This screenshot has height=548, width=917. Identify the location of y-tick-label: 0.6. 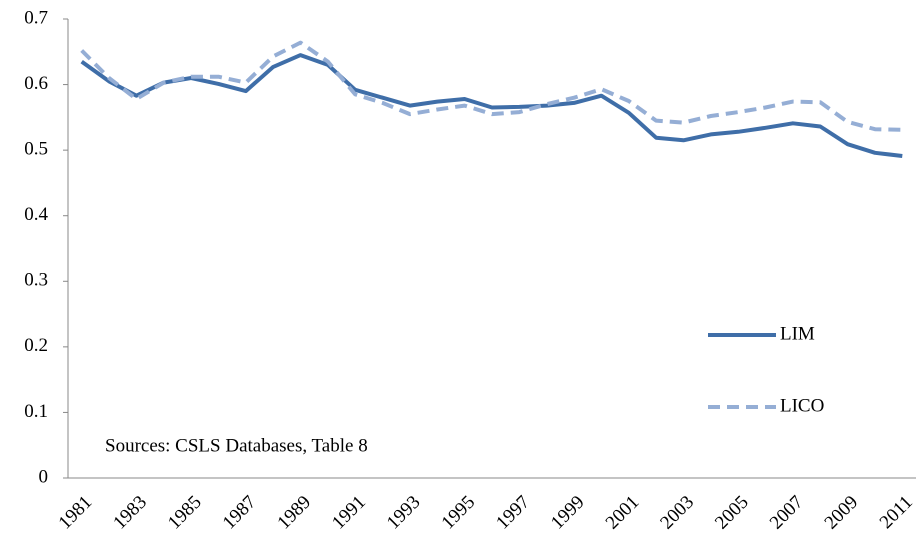
(36, 83).